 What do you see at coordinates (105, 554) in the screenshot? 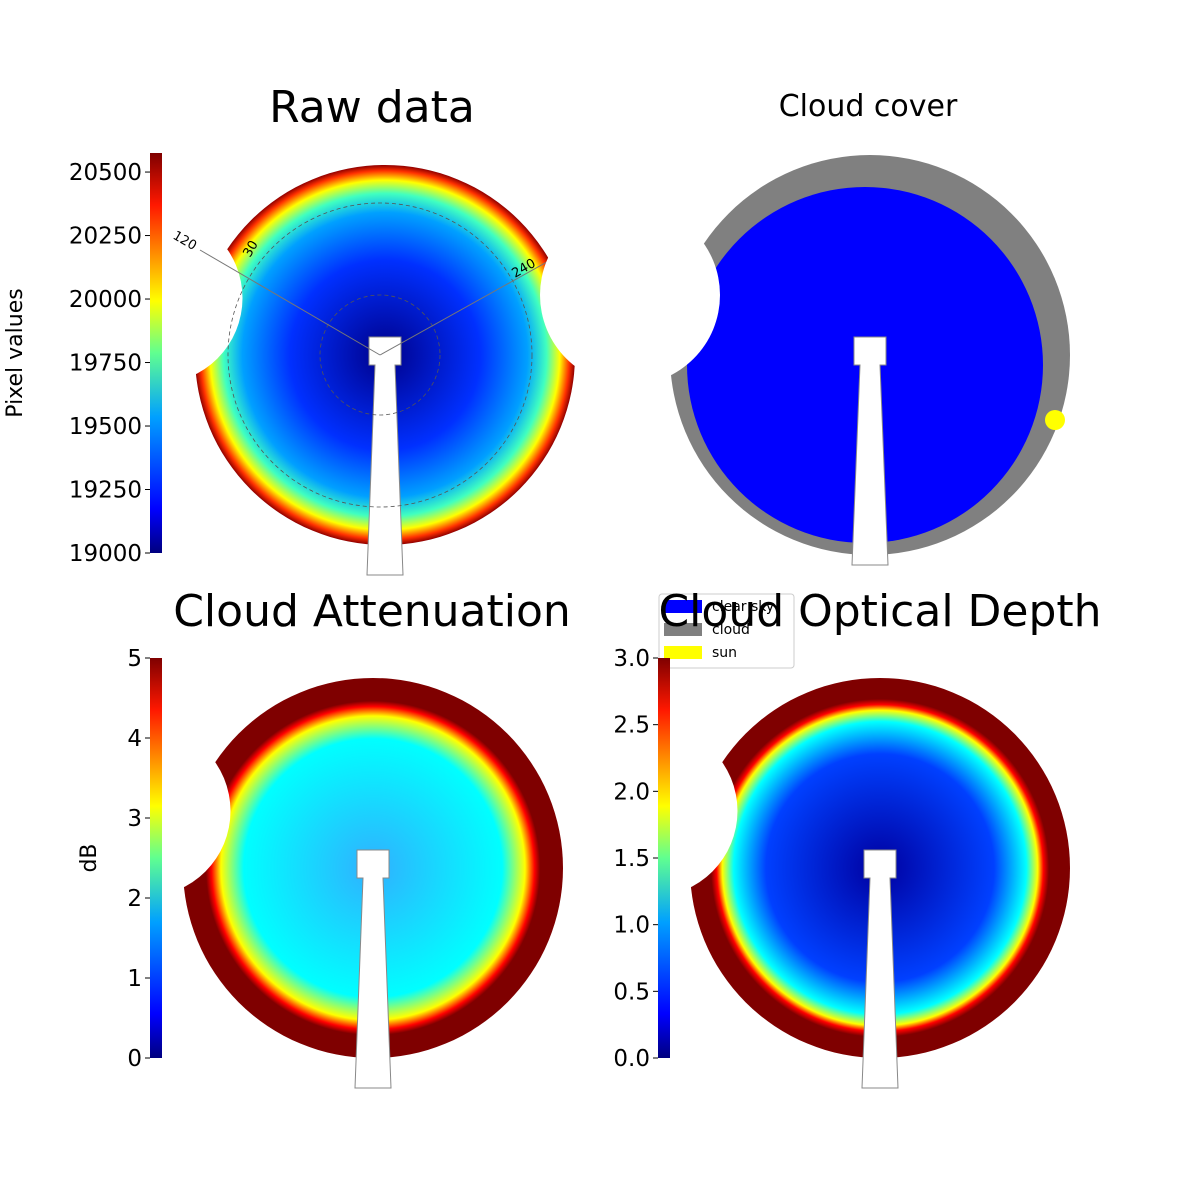
I see `colorbar-tick-label: 19000` at bounding box center [105, 554].